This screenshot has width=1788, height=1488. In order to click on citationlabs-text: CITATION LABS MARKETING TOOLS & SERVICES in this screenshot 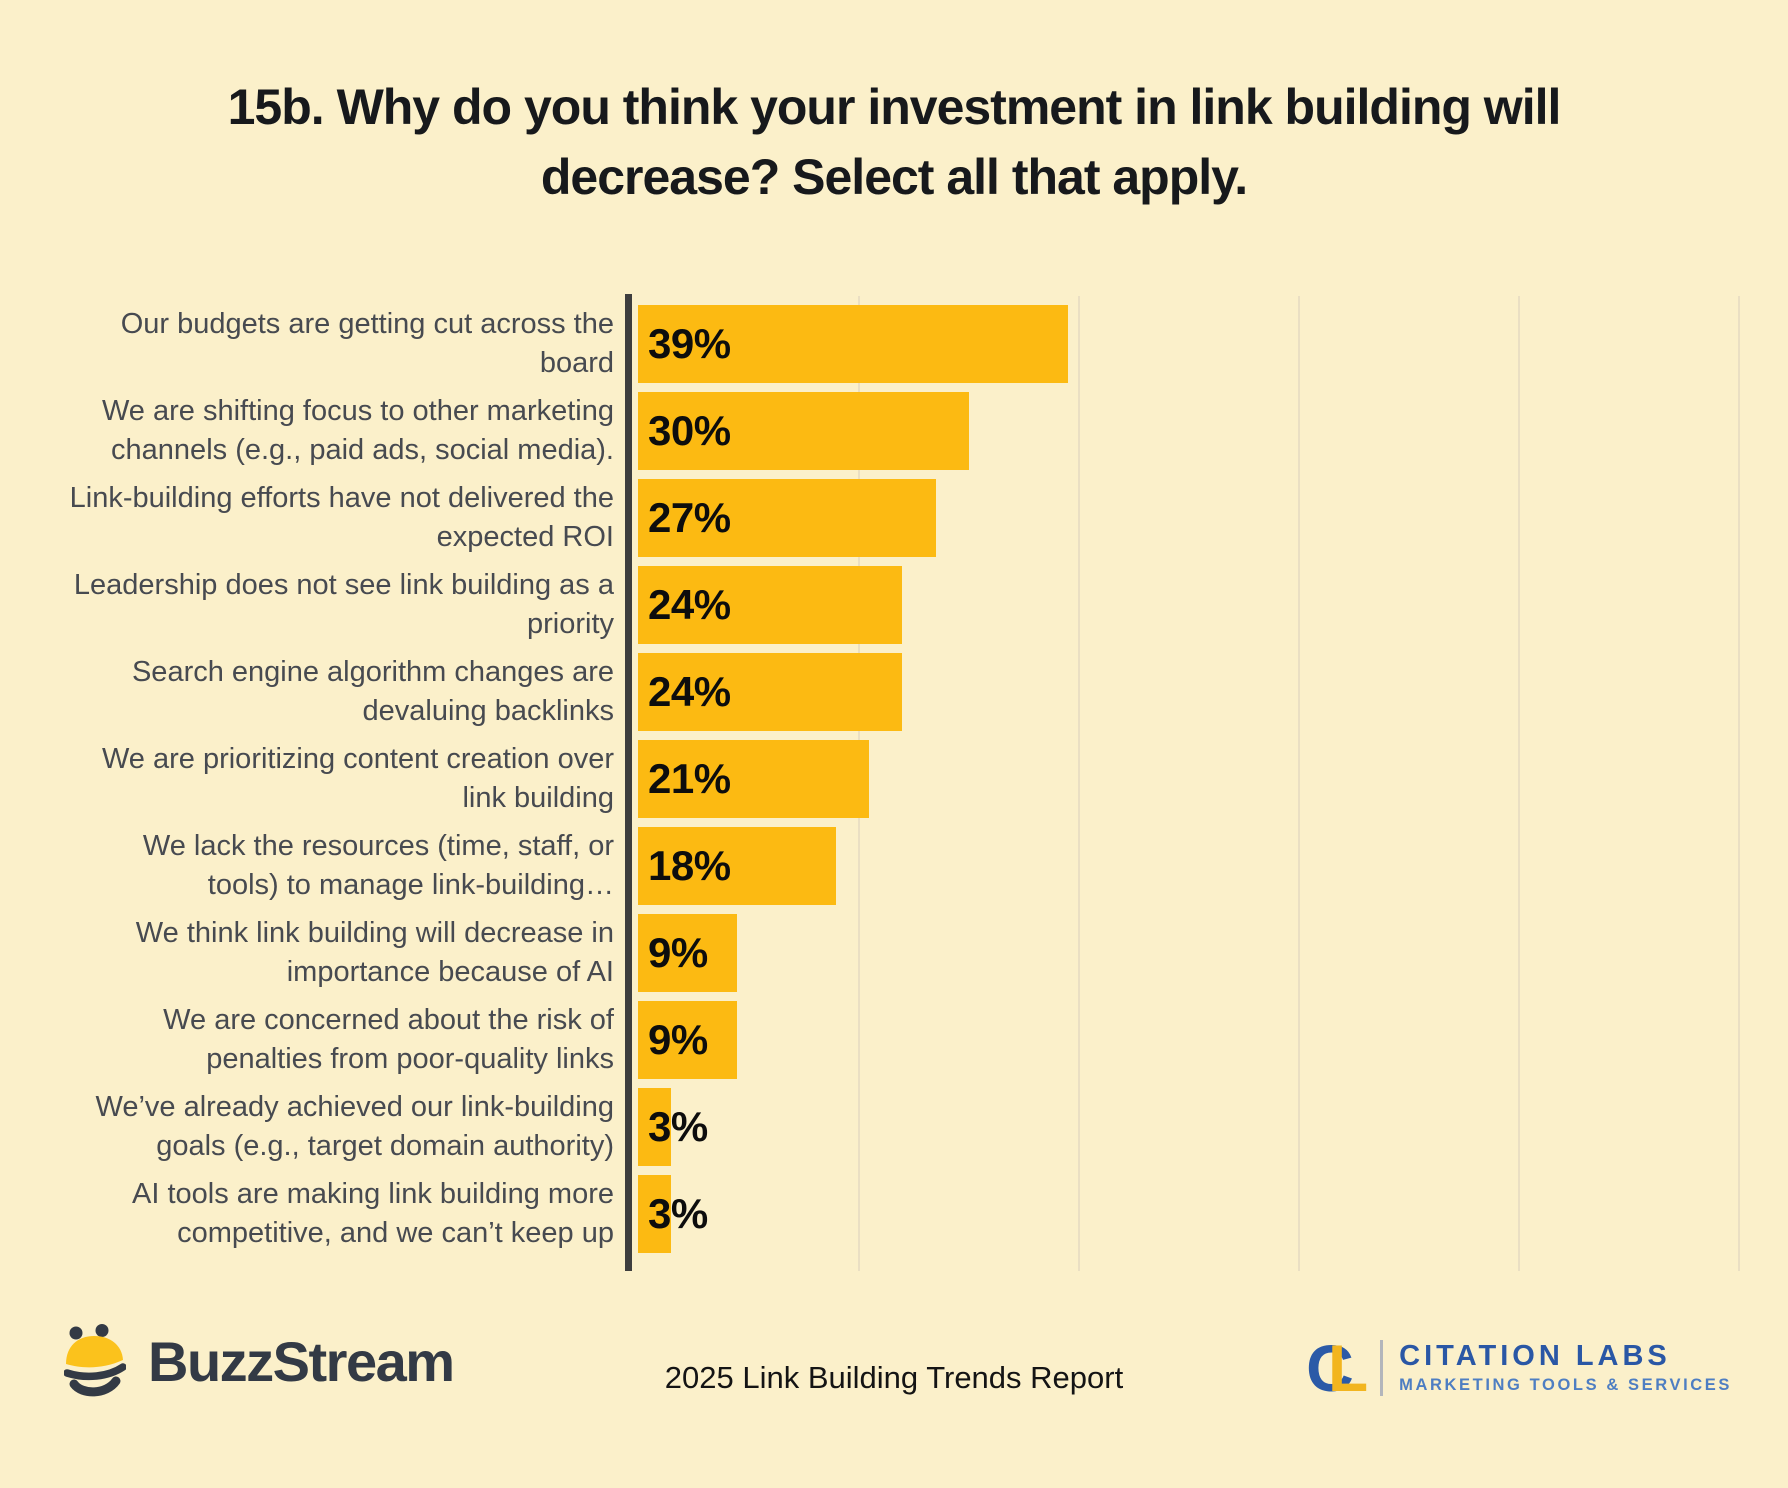, I will do `click(1565, 1368)`.